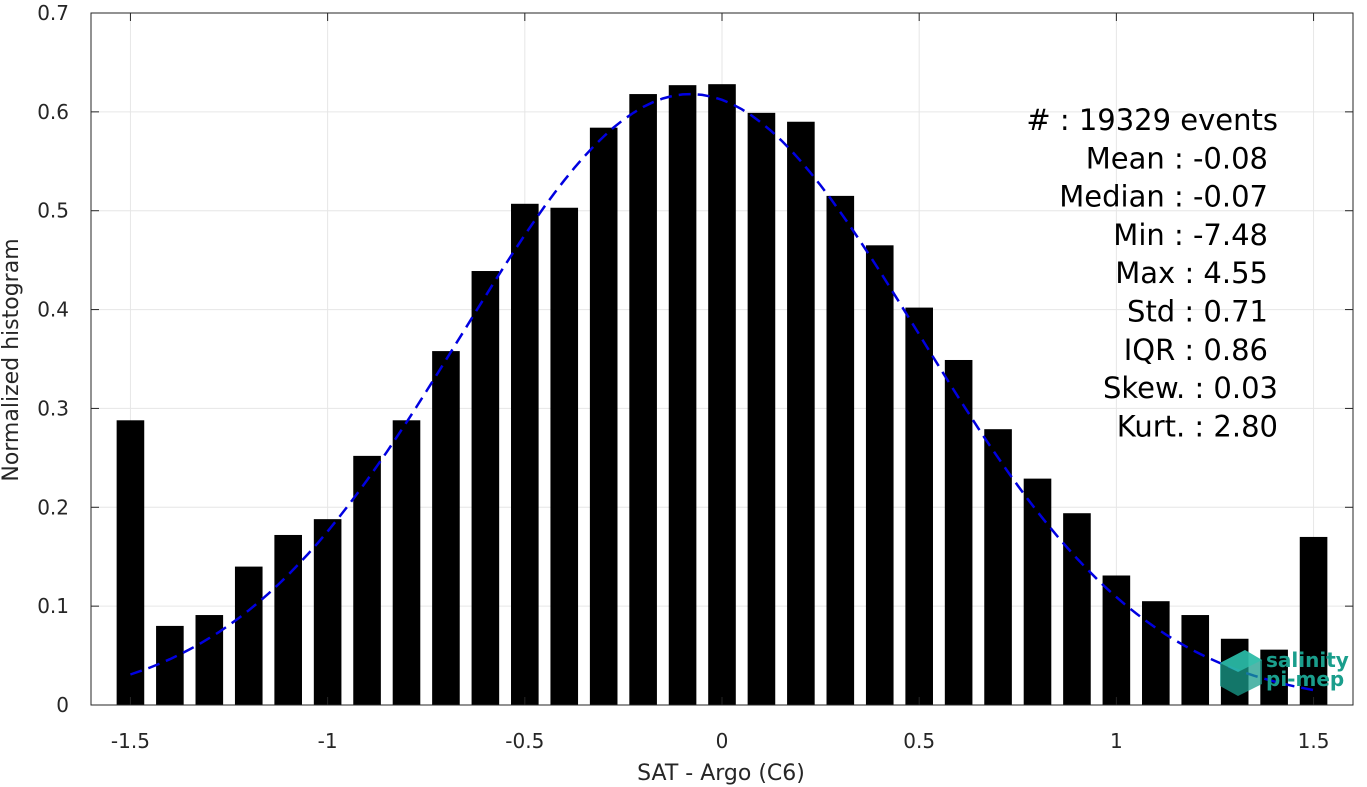  I want to click on y-axis-label: Normalized histogram, so click(12, 359).